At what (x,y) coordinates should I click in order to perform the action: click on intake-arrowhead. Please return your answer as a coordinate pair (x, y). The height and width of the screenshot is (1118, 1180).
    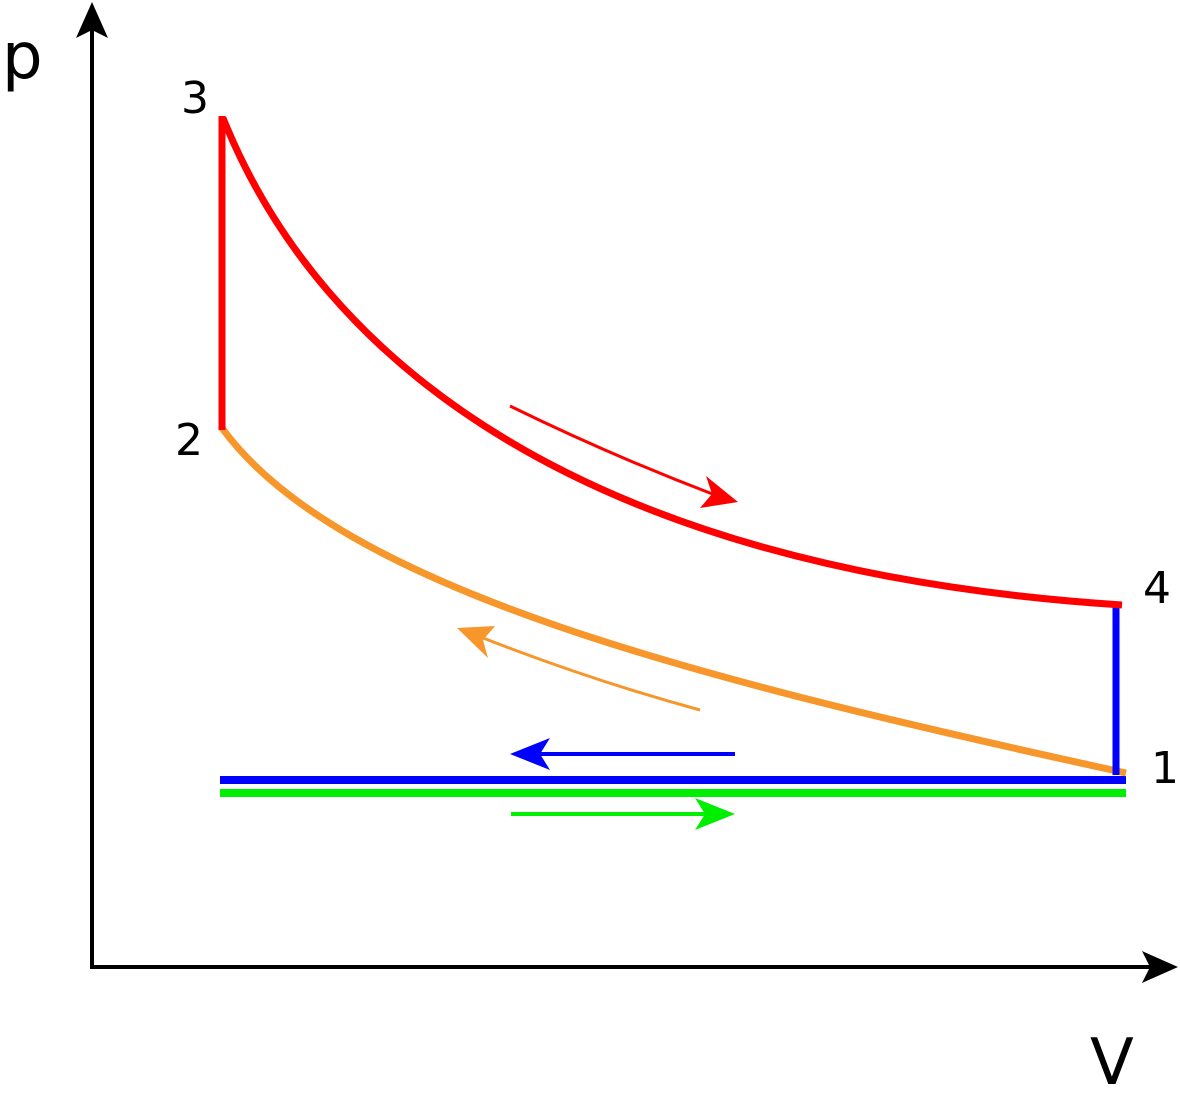
    Looking at the image, I should click on (530, 754).